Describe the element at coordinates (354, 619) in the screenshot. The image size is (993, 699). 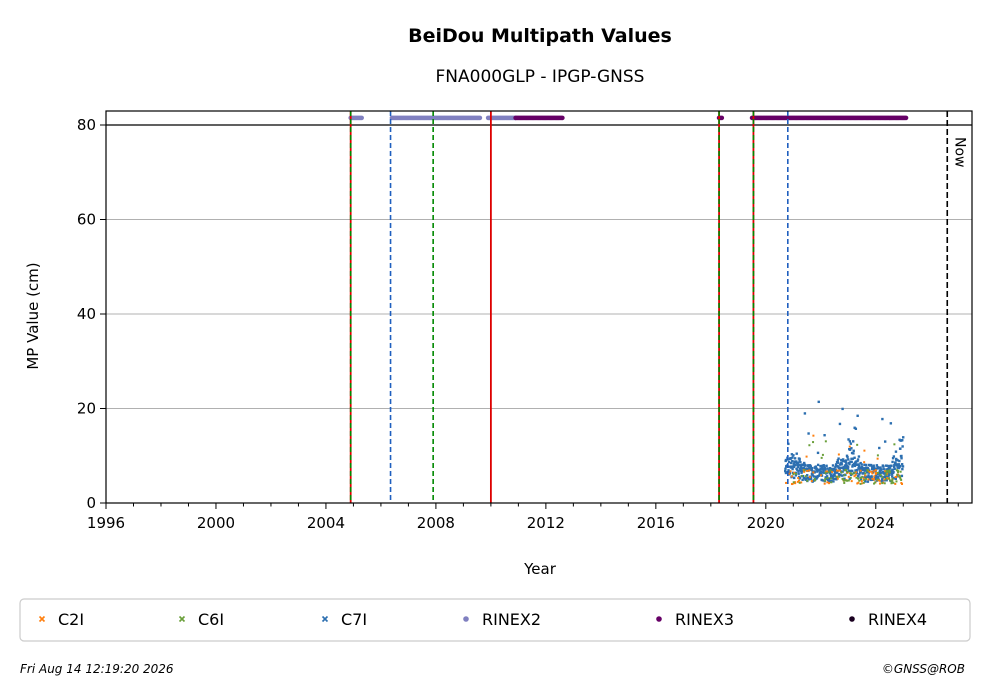
I see `legend-label-c7i: C7I` at that location.